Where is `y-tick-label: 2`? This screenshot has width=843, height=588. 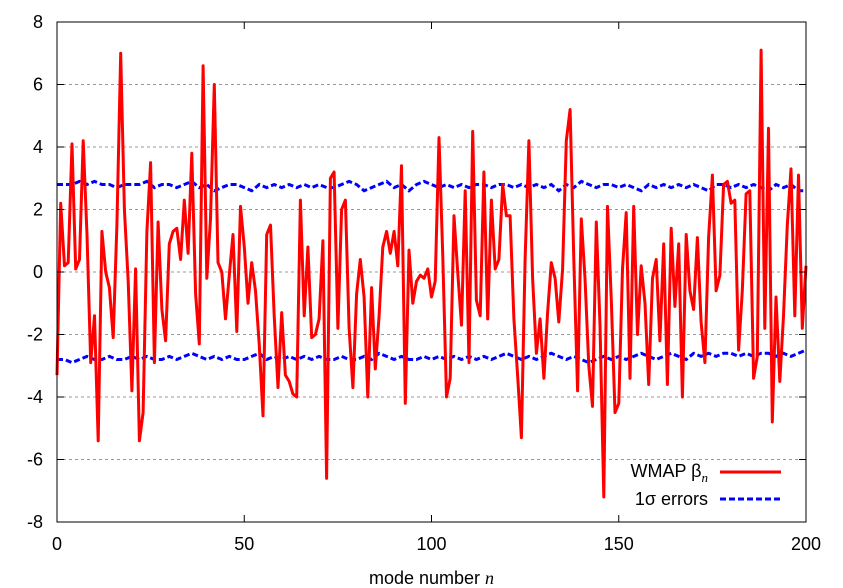 y-tick-label: 2 is located at coordinates (38, 210).